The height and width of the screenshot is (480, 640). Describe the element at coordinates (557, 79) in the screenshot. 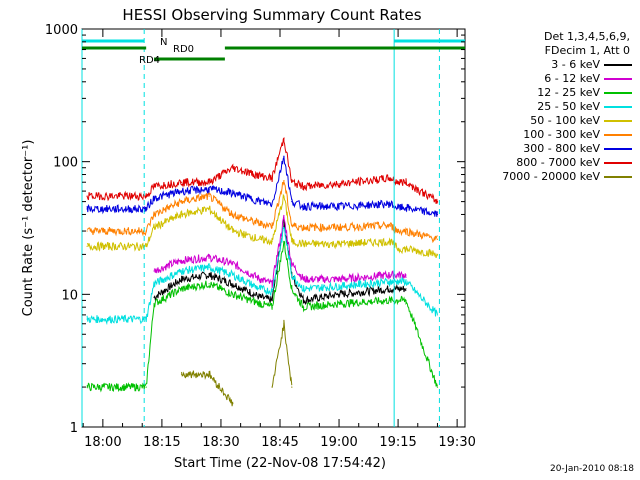

I see `legend-item-6-12-kev: 6 - 12 keV` at that location.